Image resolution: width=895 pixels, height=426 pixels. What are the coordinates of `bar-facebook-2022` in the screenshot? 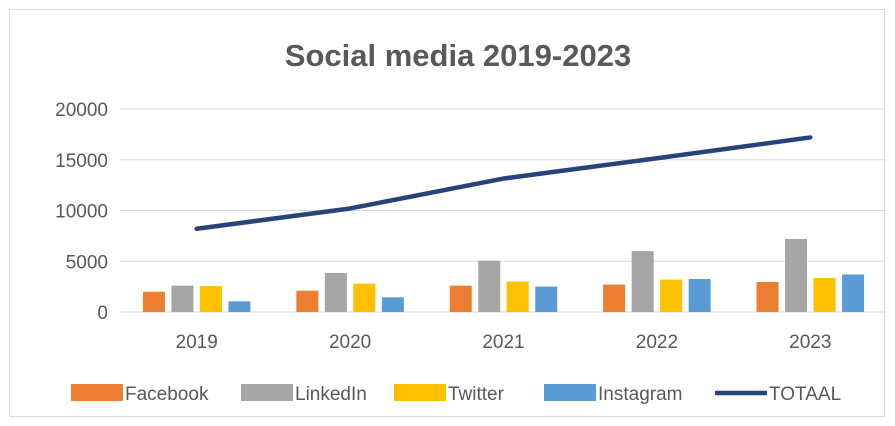 It's located at (614, 298).